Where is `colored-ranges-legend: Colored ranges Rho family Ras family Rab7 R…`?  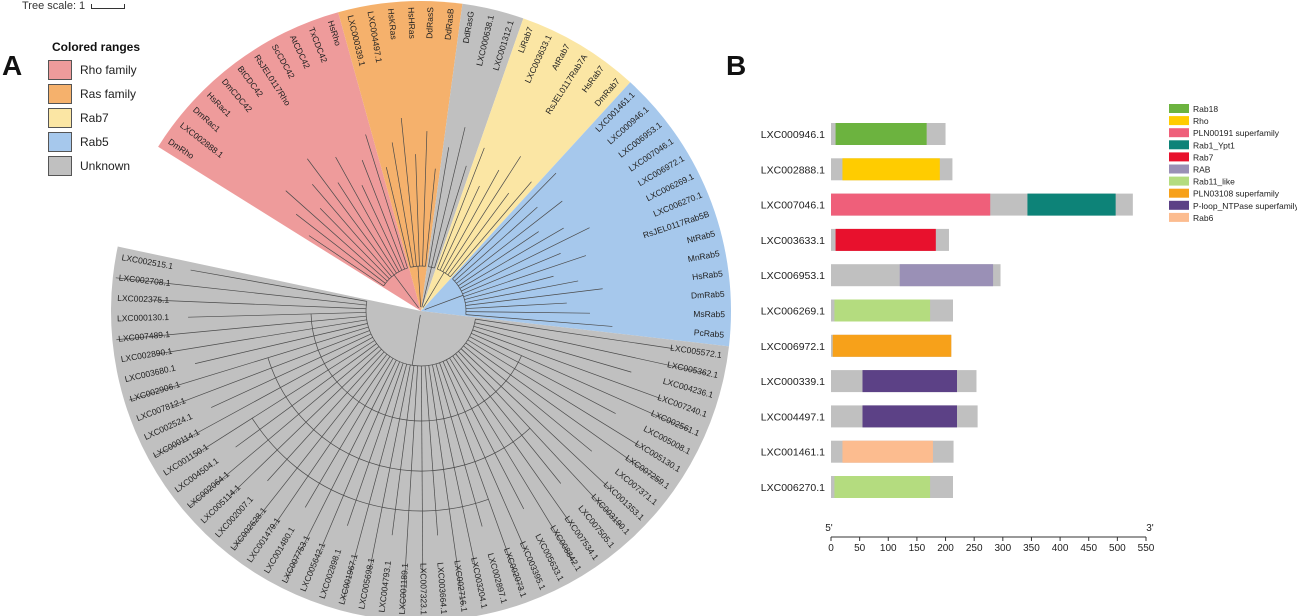
colored-ranges-legend: Colored ranges Rho family Ras family Rab7 R… is located at coordinates (94, 109).